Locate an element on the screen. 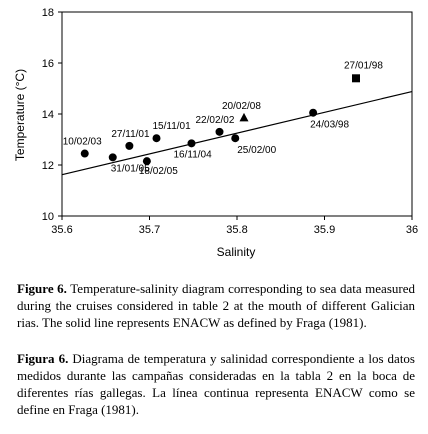 The height and width of the screenshot is (434, 428). y-tick-label: 16 is located at coordinates (48, 64).